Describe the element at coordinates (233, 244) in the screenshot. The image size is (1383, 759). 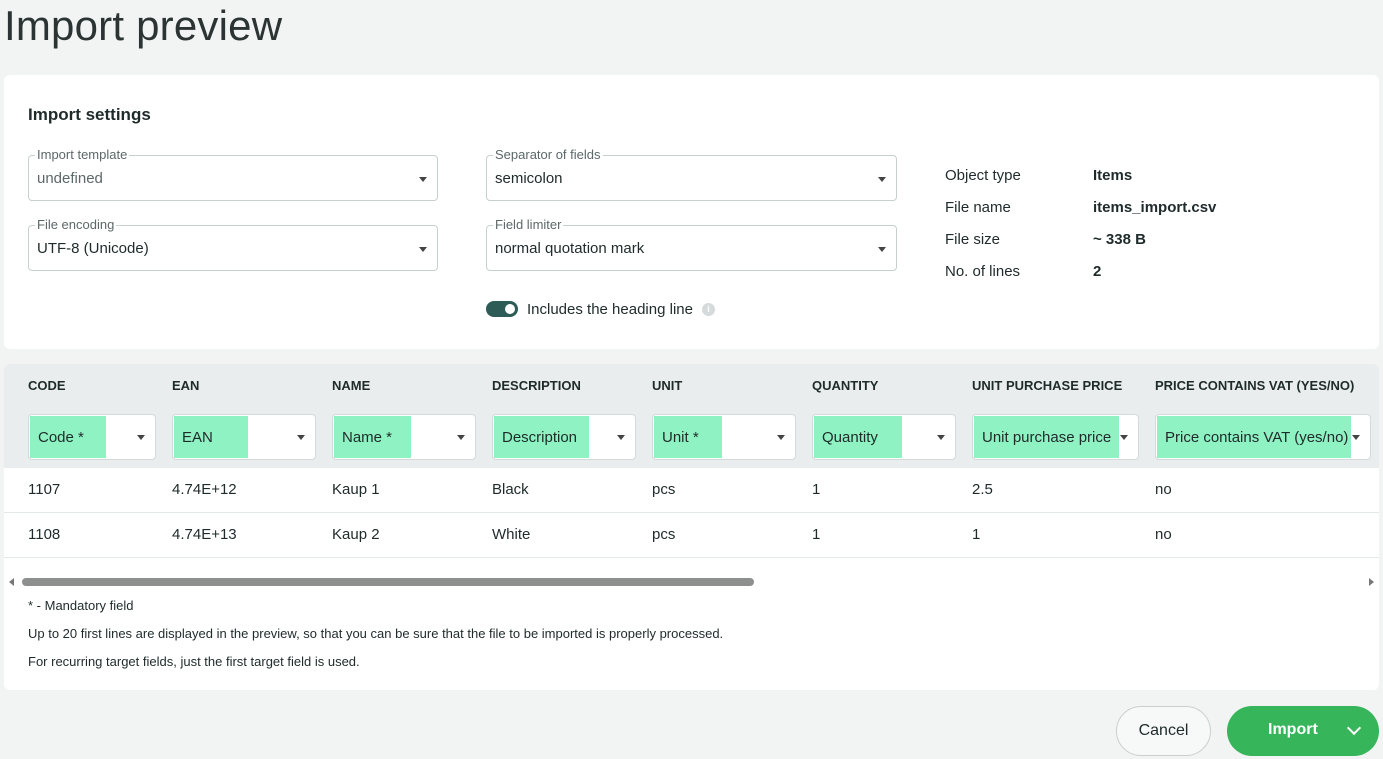
I see `file-encoding-select: File encoding UTF-8 (Unicode)` at that location.